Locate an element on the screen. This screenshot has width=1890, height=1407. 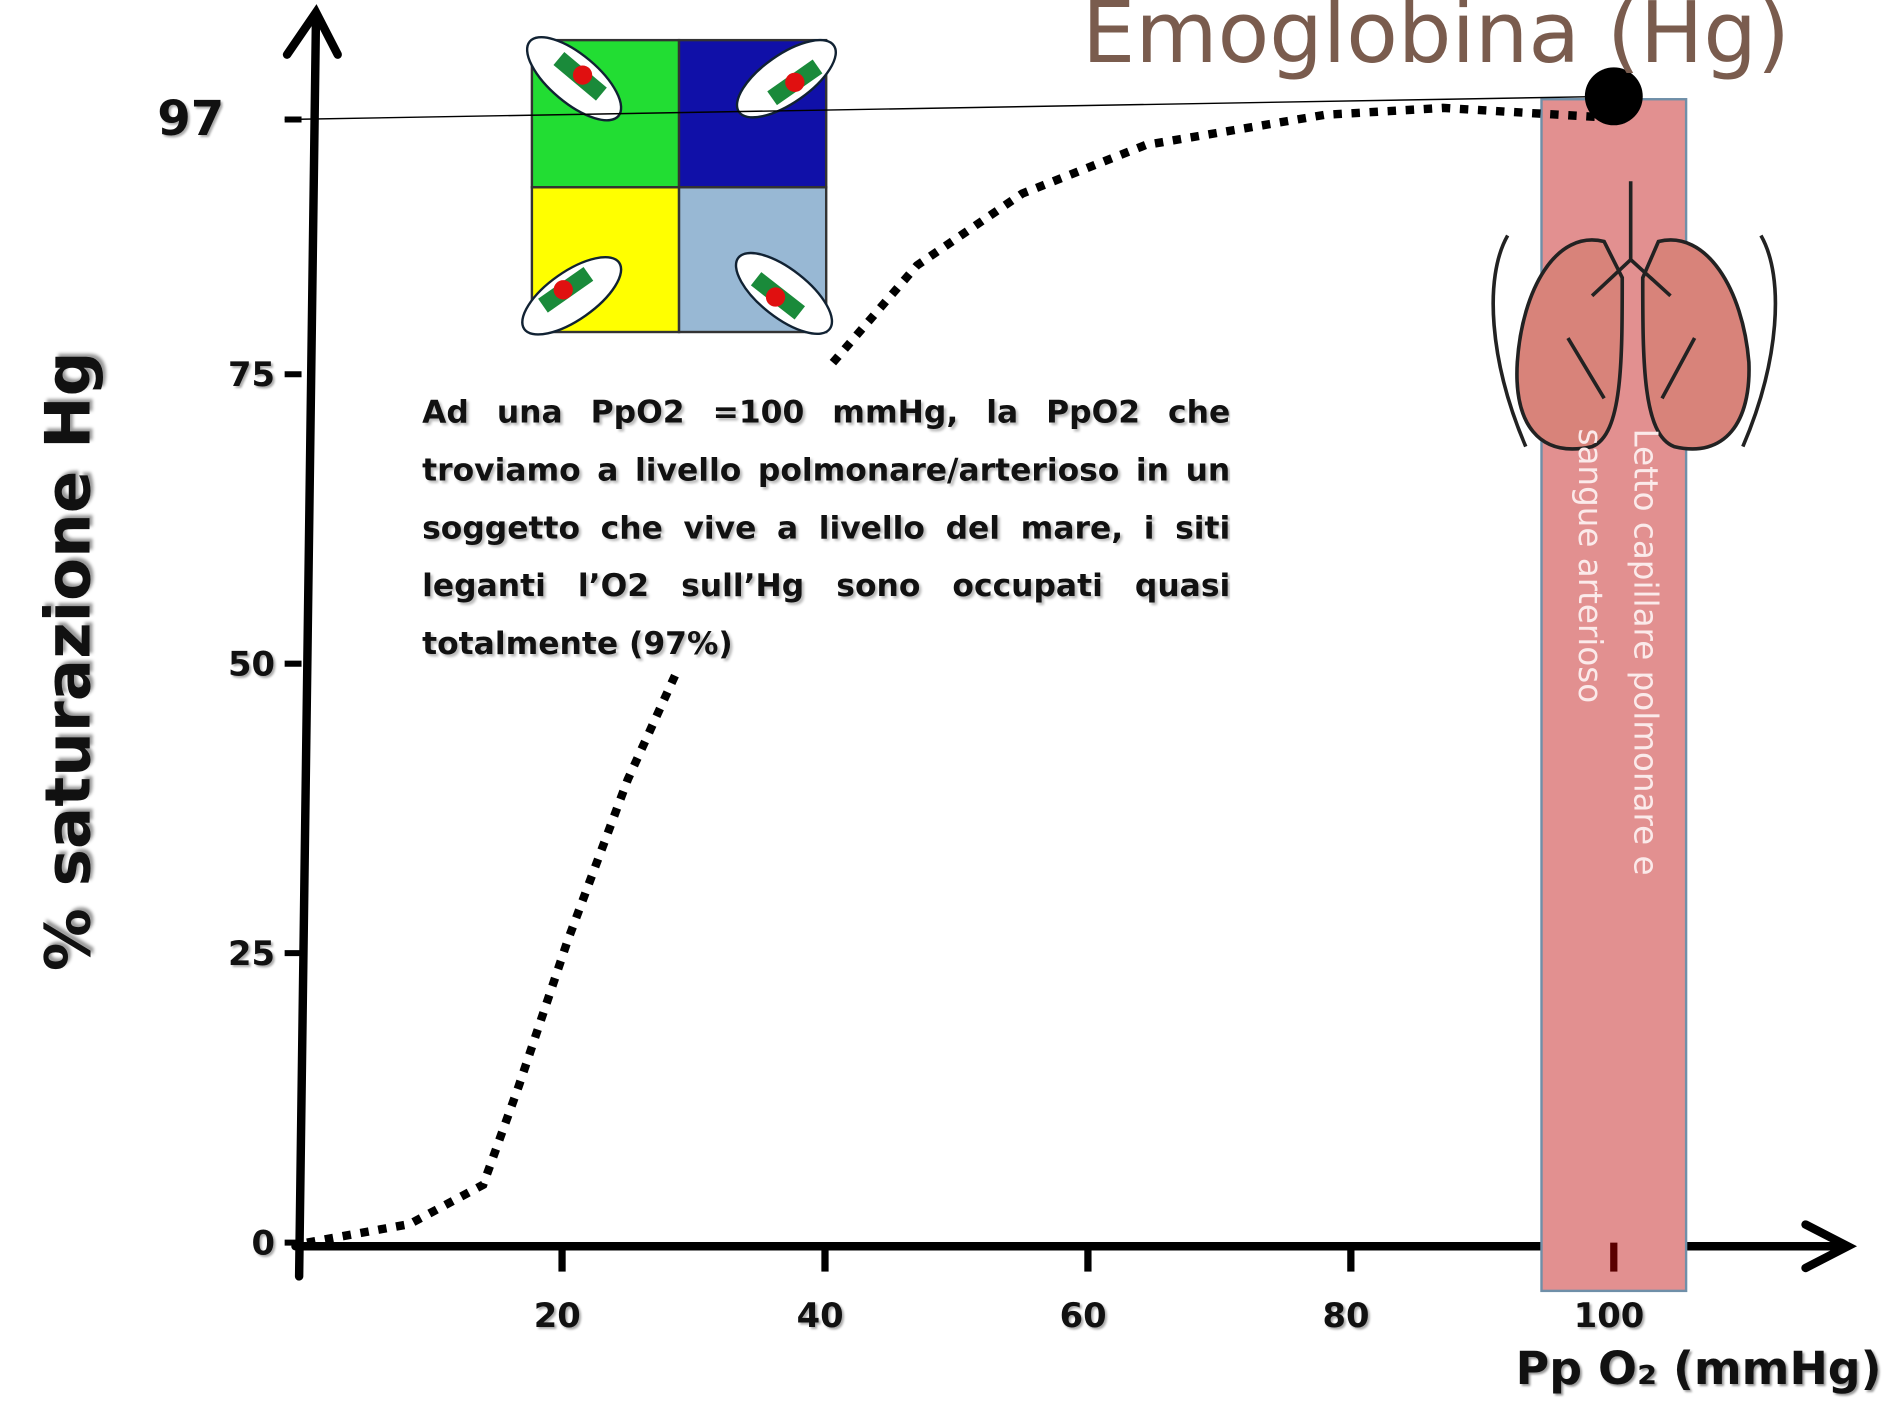
lungs-icon is located at coordinates (1634, 316).